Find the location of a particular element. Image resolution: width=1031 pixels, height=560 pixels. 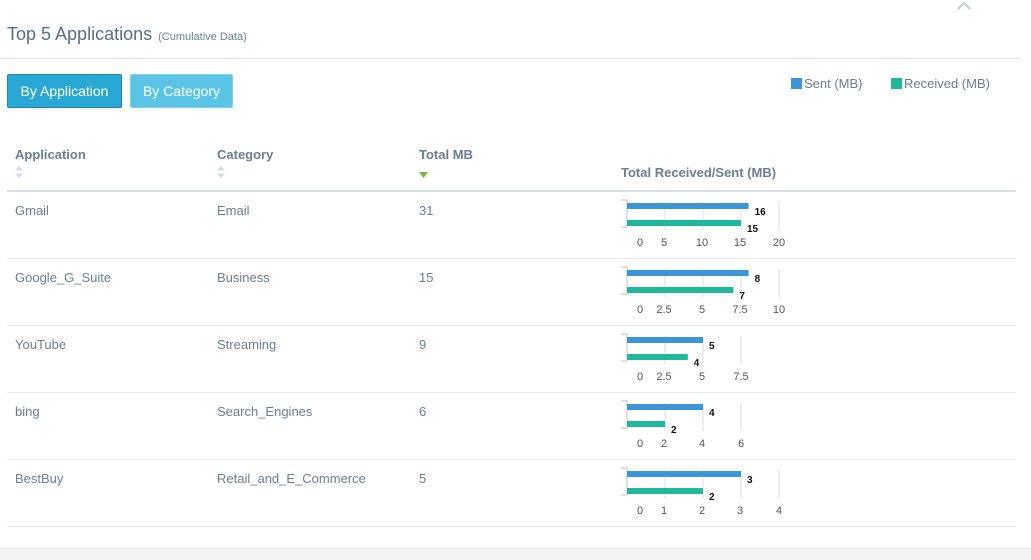

received-sent-chart: 87 0 2.5 5 7.5 10 is located at coordinates (703, 291).